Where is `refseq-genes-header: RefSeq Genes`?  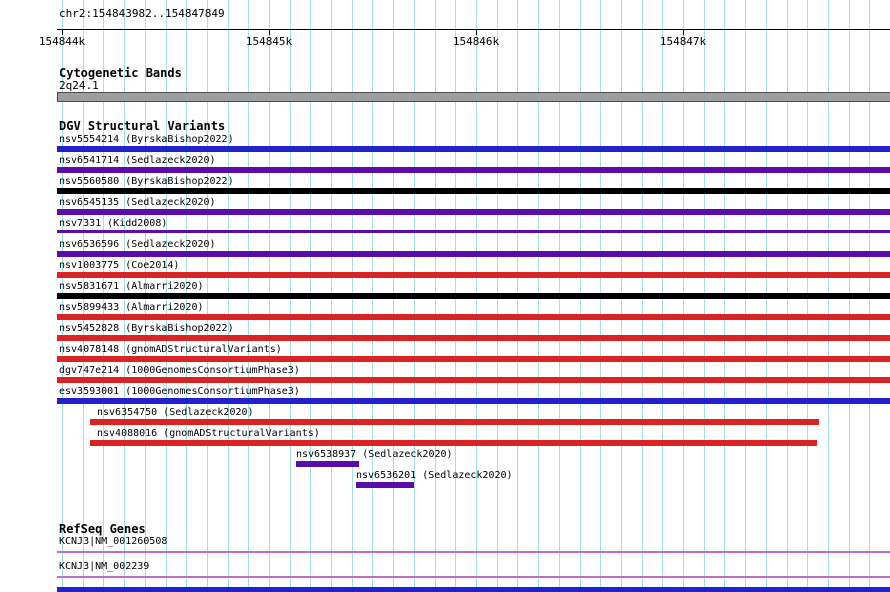
refseq-genes-header: RefSeq Genes is located at coordinates (102, 529).